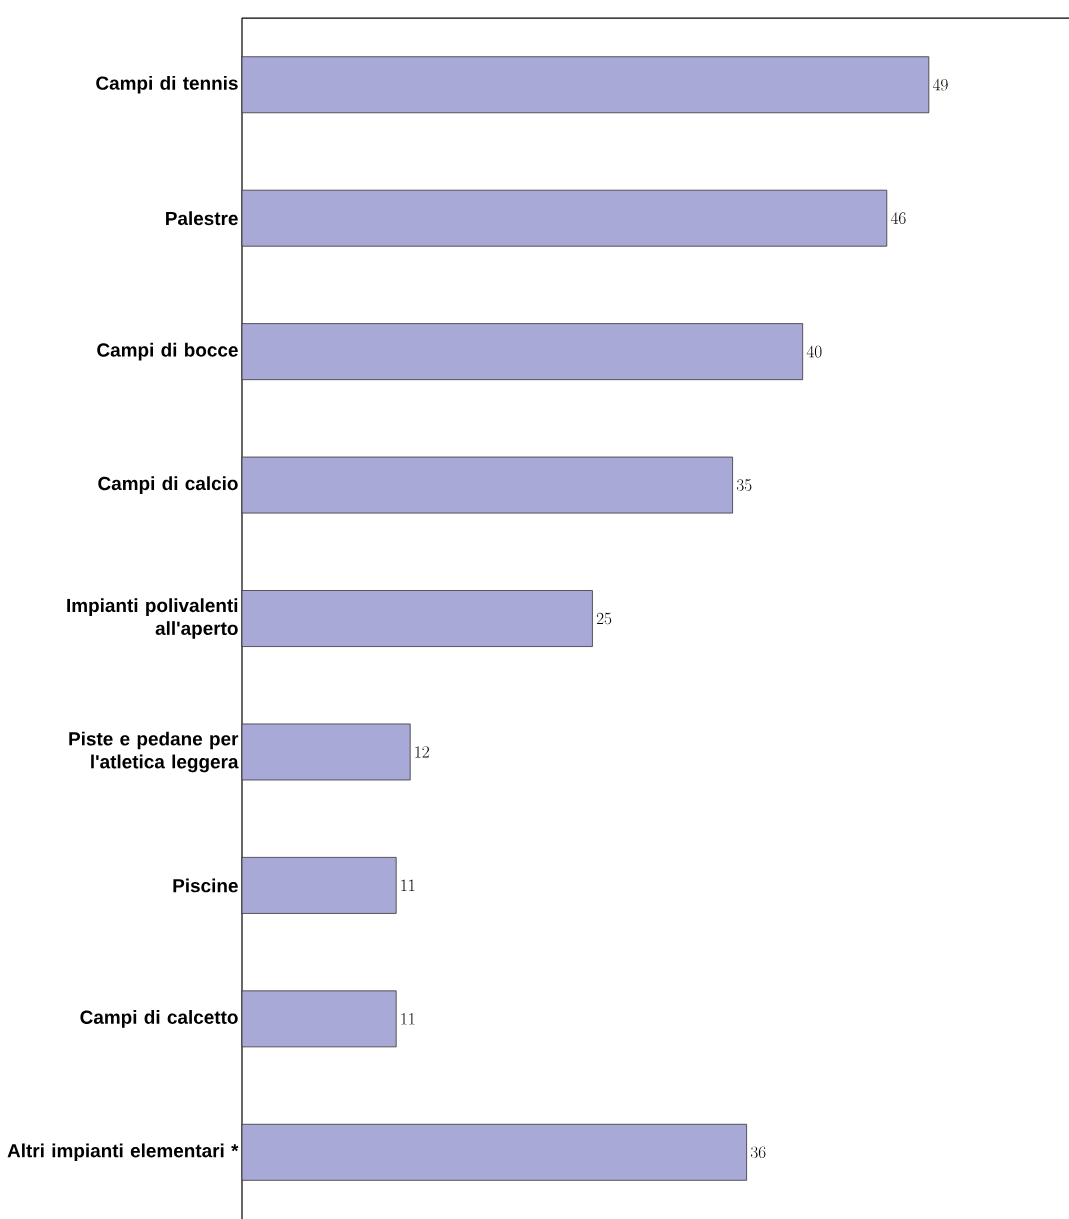  I want to click on data-label: 35, so click(744, 485).